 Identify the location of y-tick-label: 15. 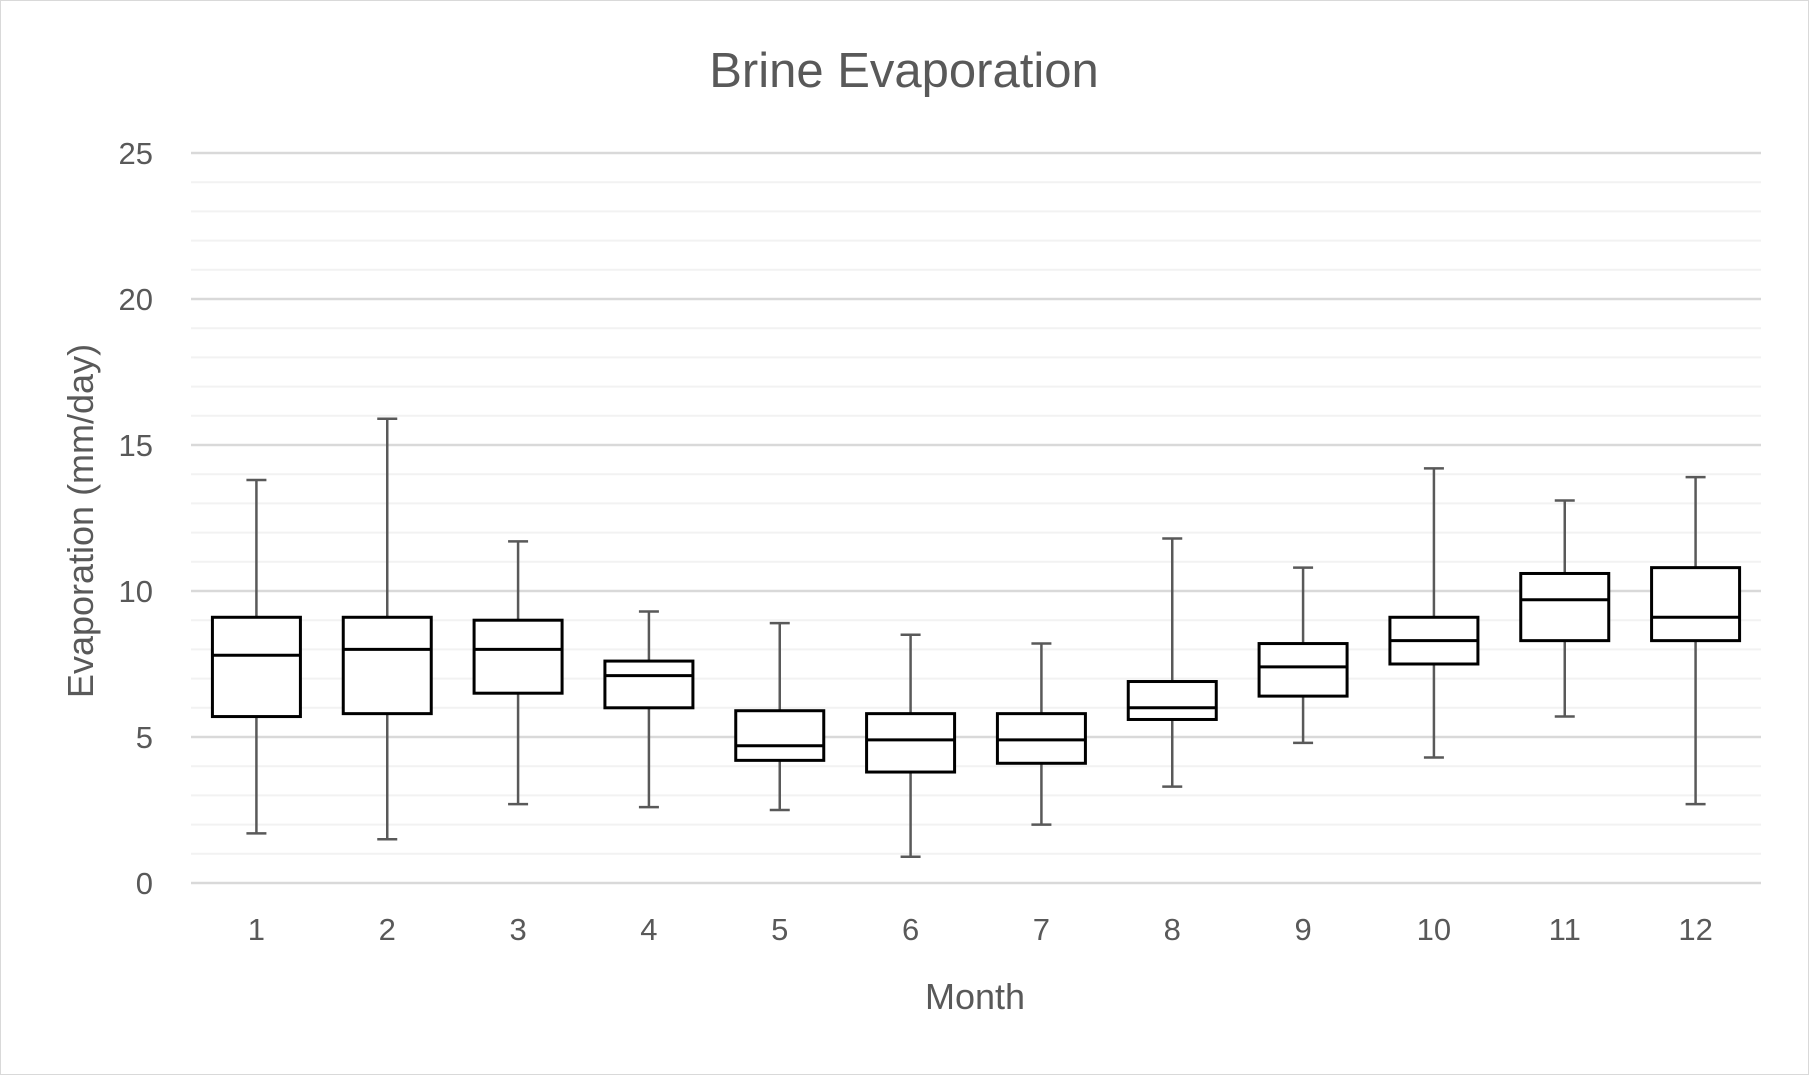
(136, 445).